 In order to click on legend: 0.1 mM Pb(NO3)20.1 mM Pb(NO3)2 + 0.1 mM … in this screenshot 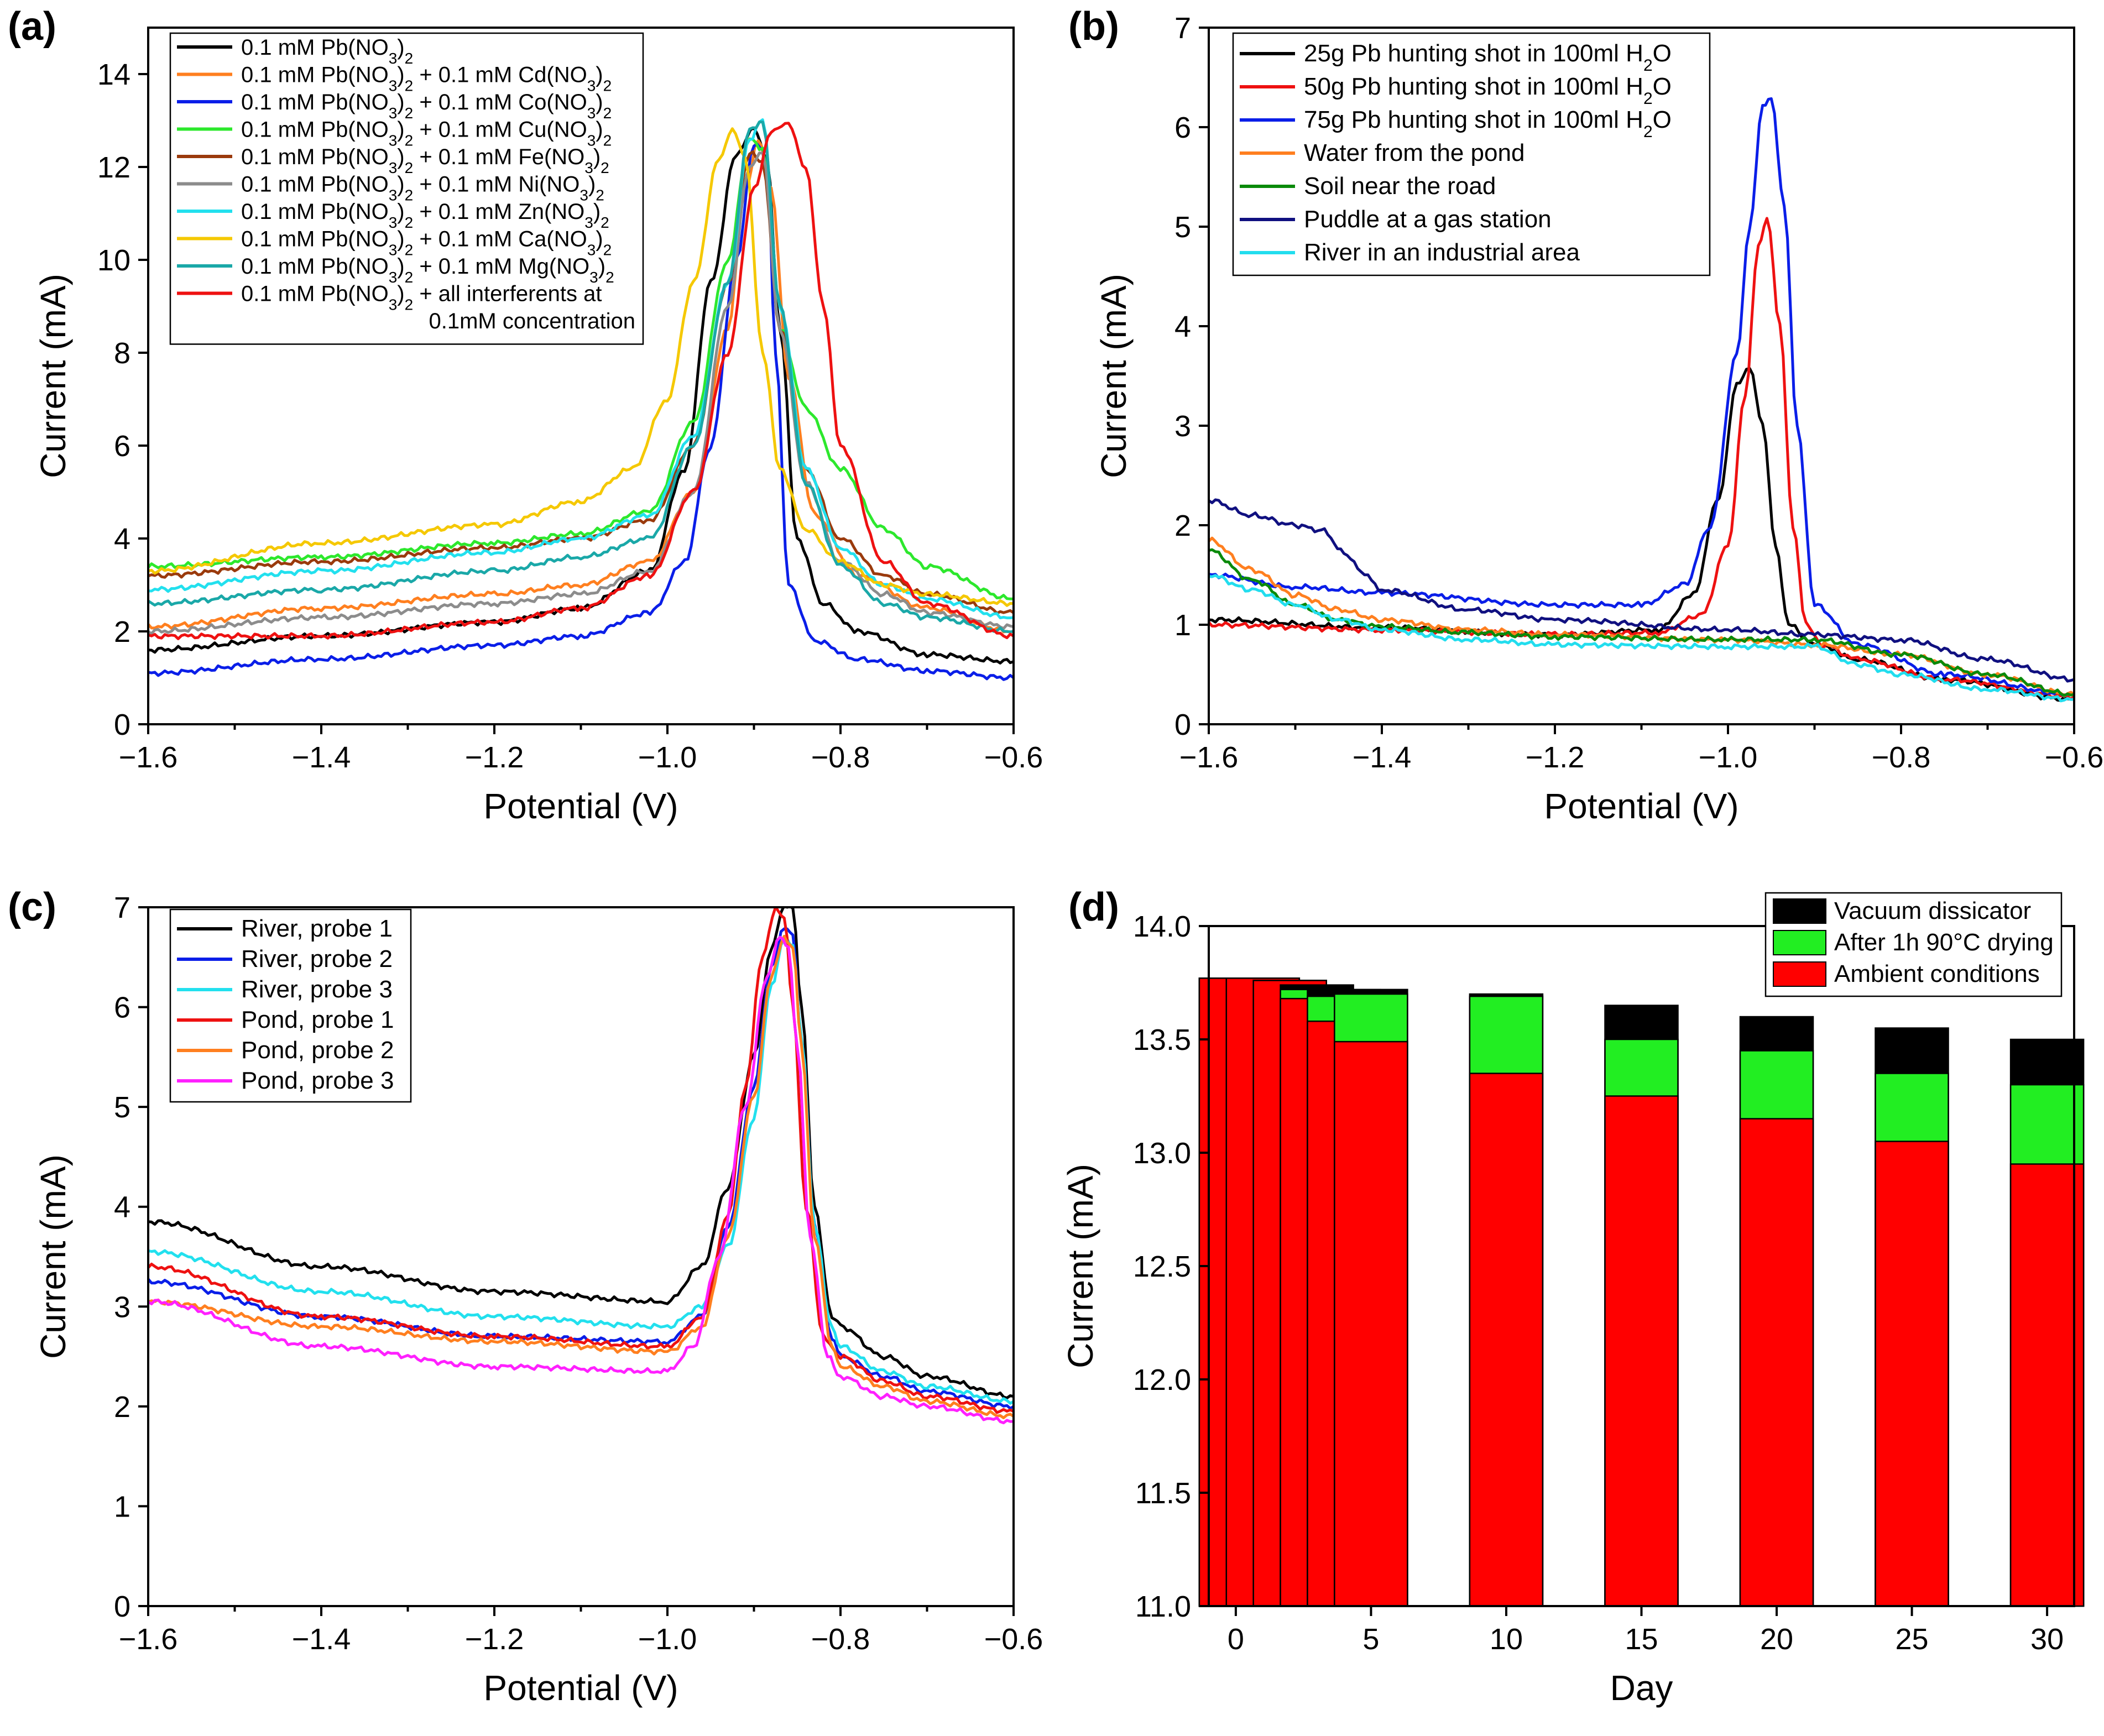, I will do `click(406, 189)`.